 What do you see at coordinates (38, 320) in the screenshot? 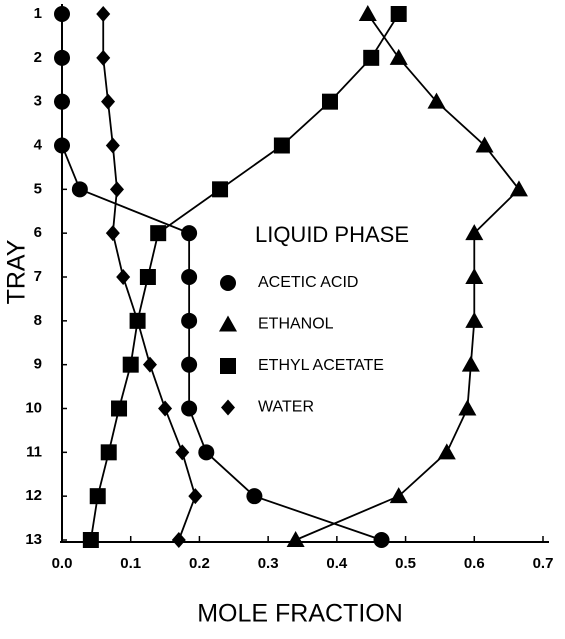
I see `y-tick-label: 8` at bounding box center [38, 320].